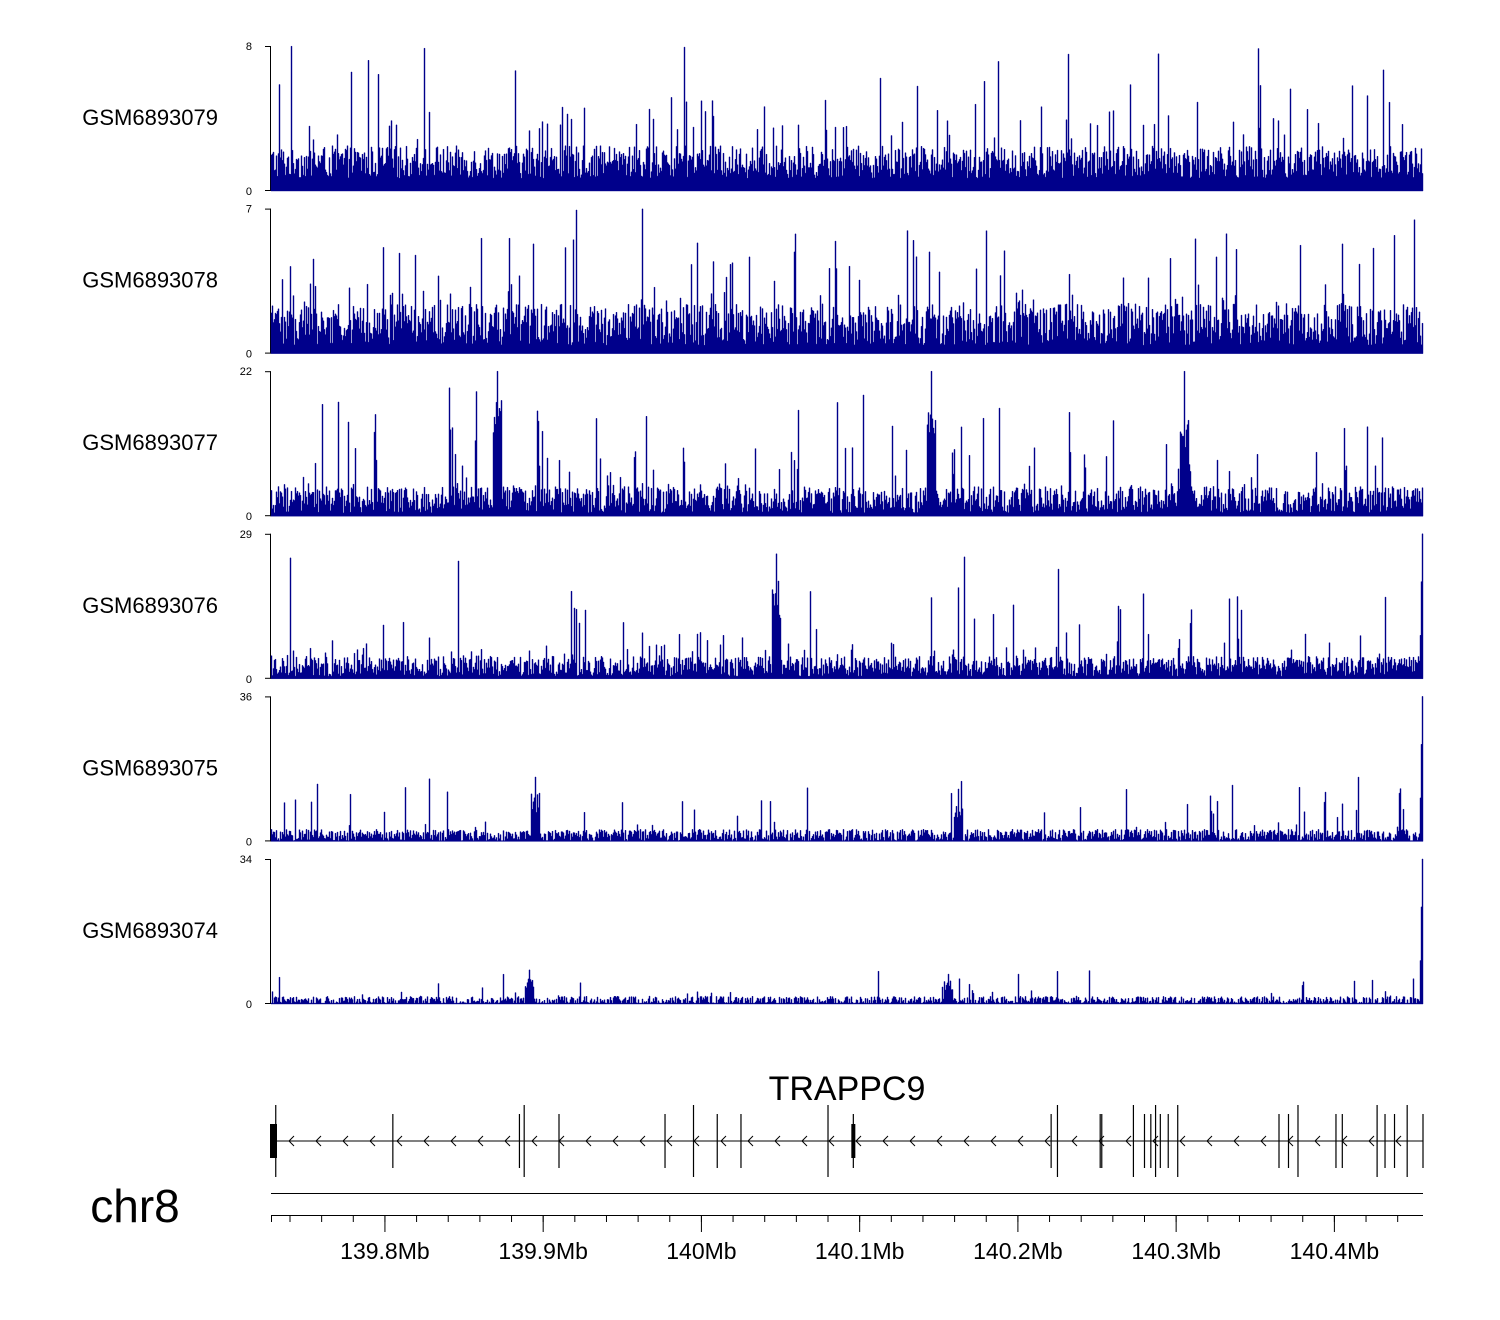  What do you see at coordinates (246, 535) in the screenshot?
I see `track-ymax-label: 29` at bounding box center [246, 535].